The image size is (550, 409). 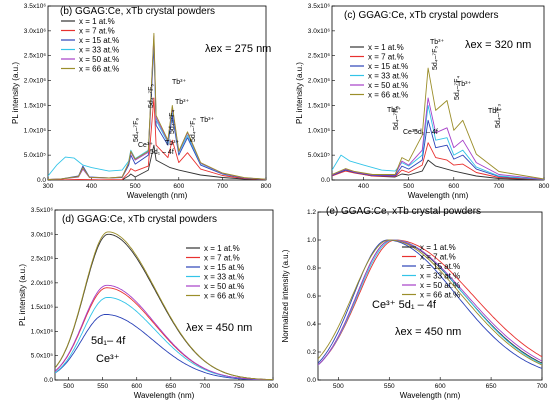 I want to click on y-tick-label: 1.2, so click(x=311, y=212).